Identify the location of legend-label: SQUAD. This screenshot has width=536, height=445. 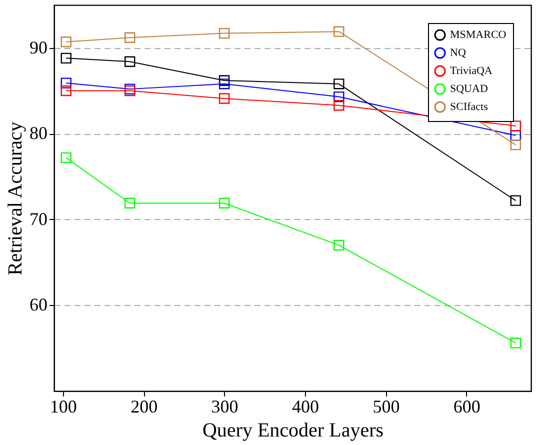
(469, 89).